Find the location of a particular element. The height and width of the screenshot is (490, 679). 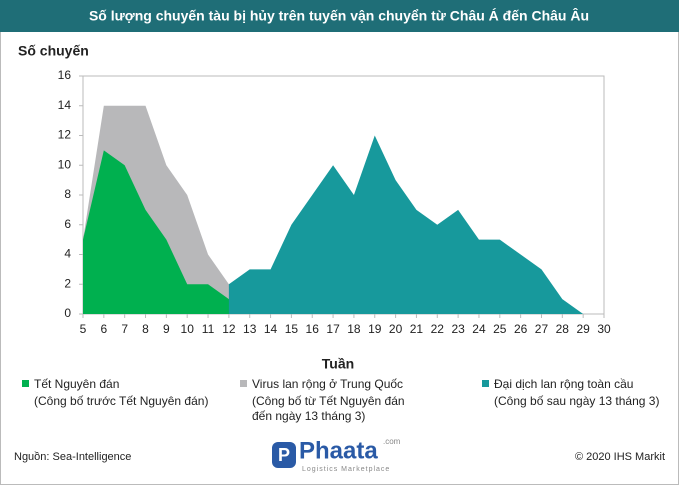

x-tick-label: 9 is located at coordinates (166, 329).